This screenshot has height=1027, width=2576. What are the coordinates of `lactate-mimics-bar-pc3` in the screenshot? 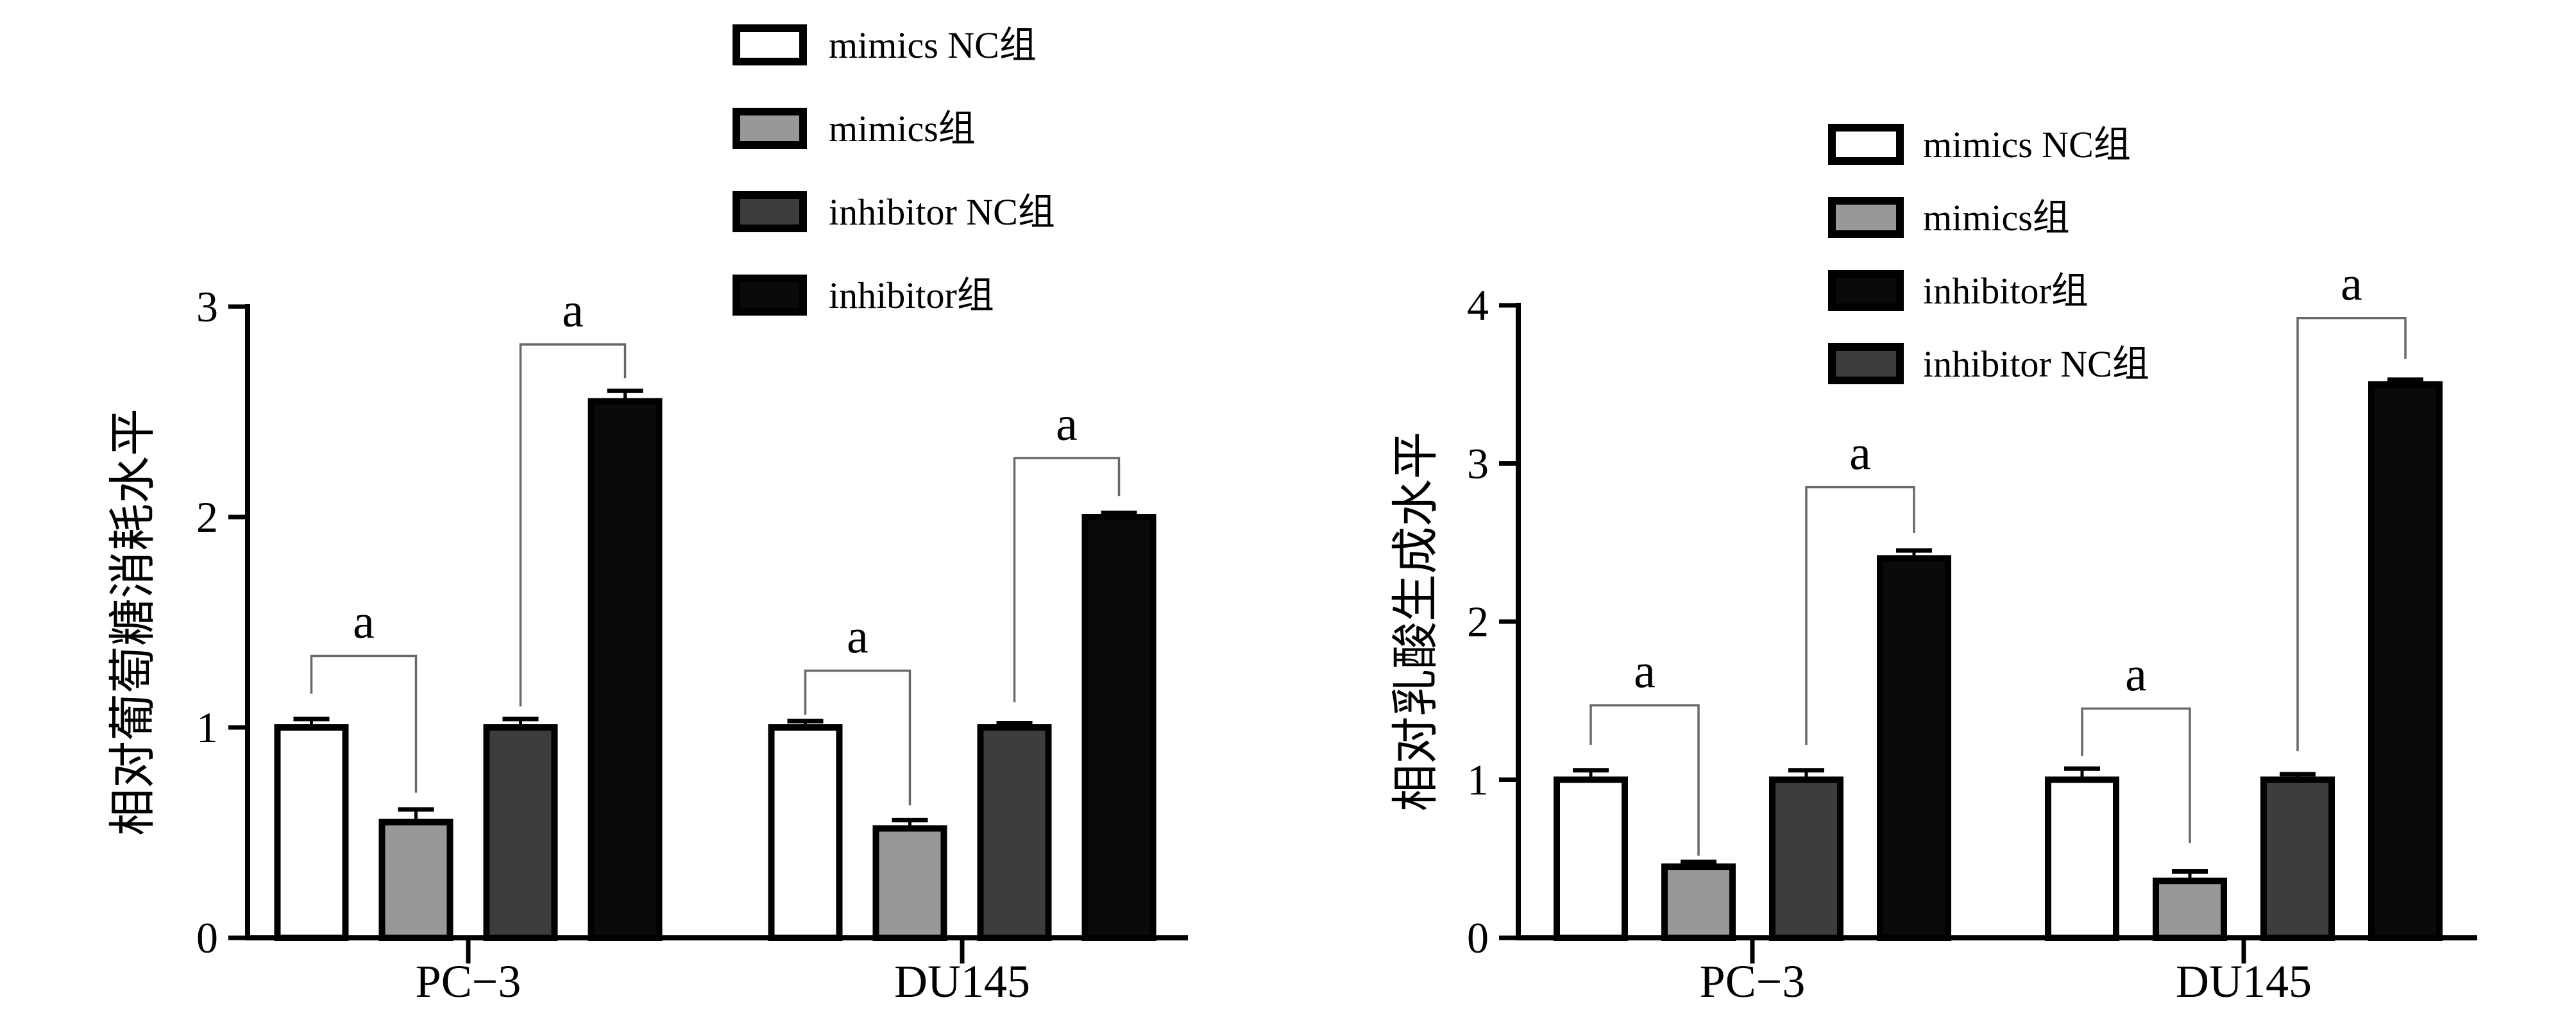 It's located at (1698, 902).